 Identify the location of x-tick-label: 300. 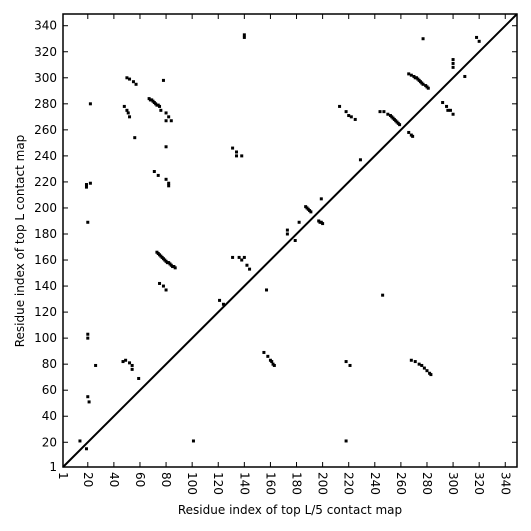
(453, 483).